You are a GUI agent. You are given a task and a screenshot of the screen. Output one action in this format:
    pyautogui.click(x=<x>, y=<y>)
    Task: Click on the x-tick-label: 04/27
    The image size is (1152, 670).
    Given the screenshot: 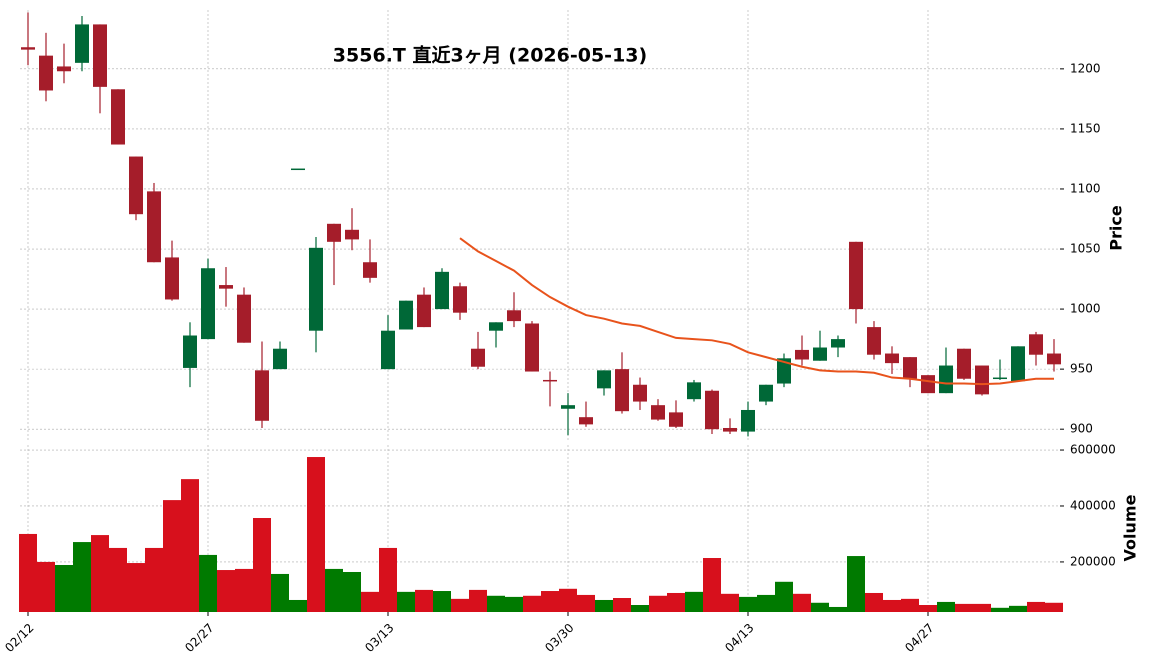 What is the action you would take?
    pyautogui.click(x=919, y=638)
    